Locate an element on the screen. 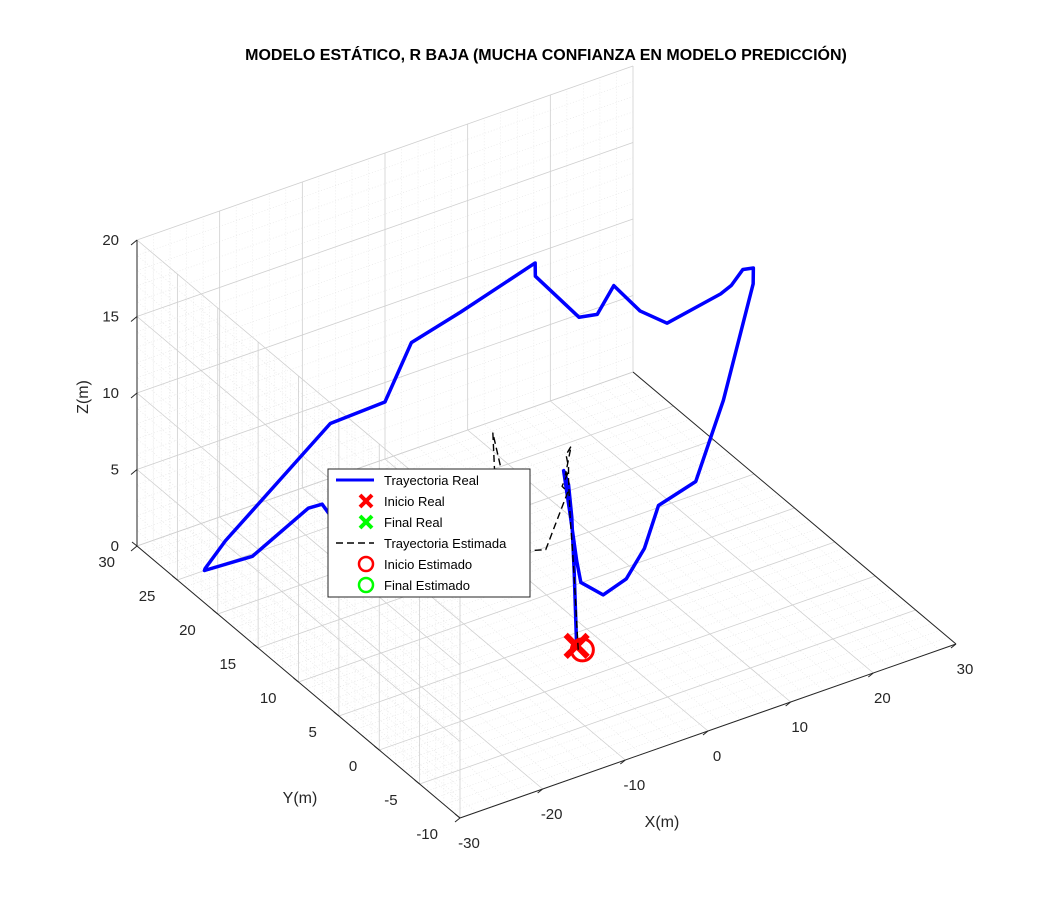 This screenshot has height=918, width=1057. legend-label: Trayectoria Real is located at coordinates (431, 480).